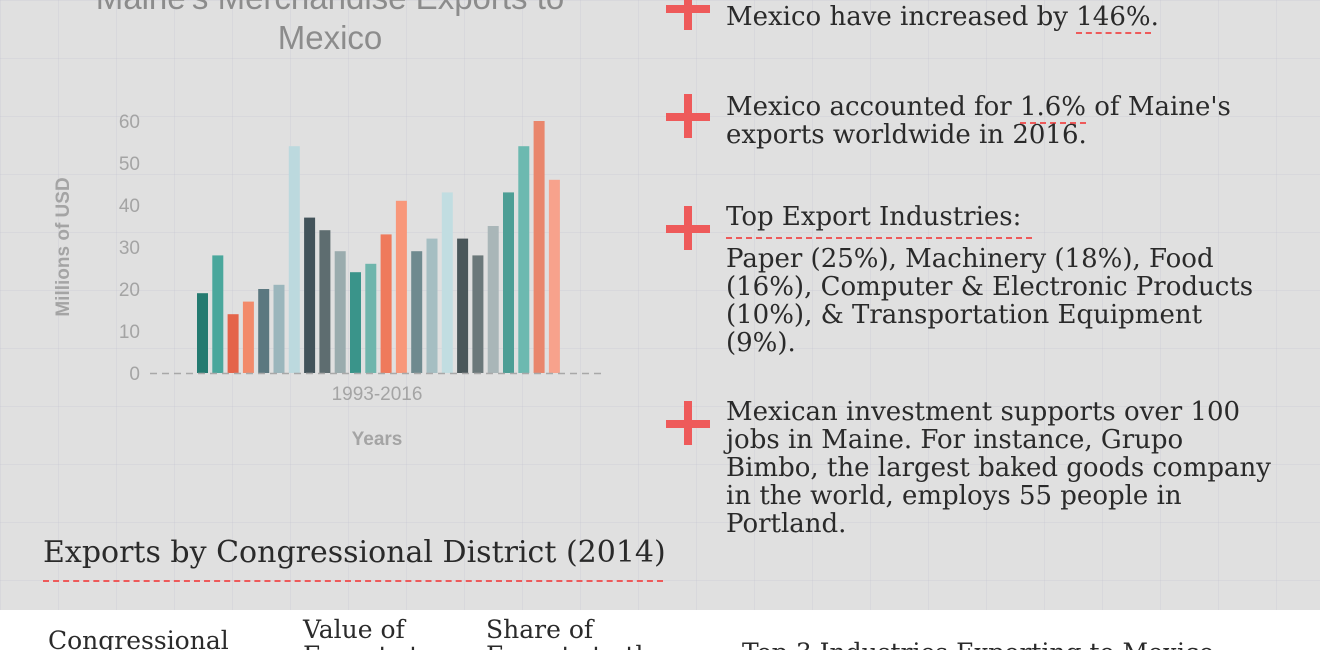 This screenshot has width=1320, height=650. Describe the element at coordinates (138, 638) in the screenshot. I see `col-congressional: Congressional` at that location.